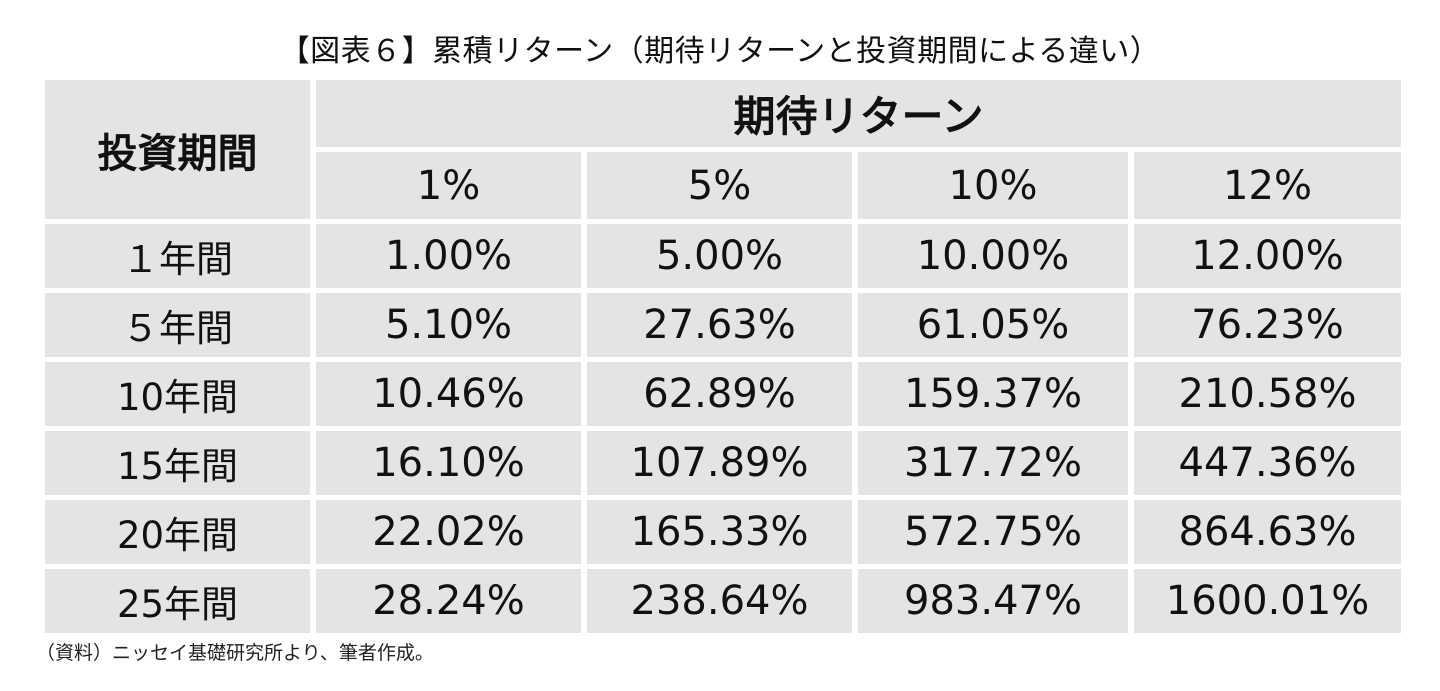  Describe the element at coordinates (448, 394) in the screenshot. I see `value-10y-1pct: 10.46%` at that location.